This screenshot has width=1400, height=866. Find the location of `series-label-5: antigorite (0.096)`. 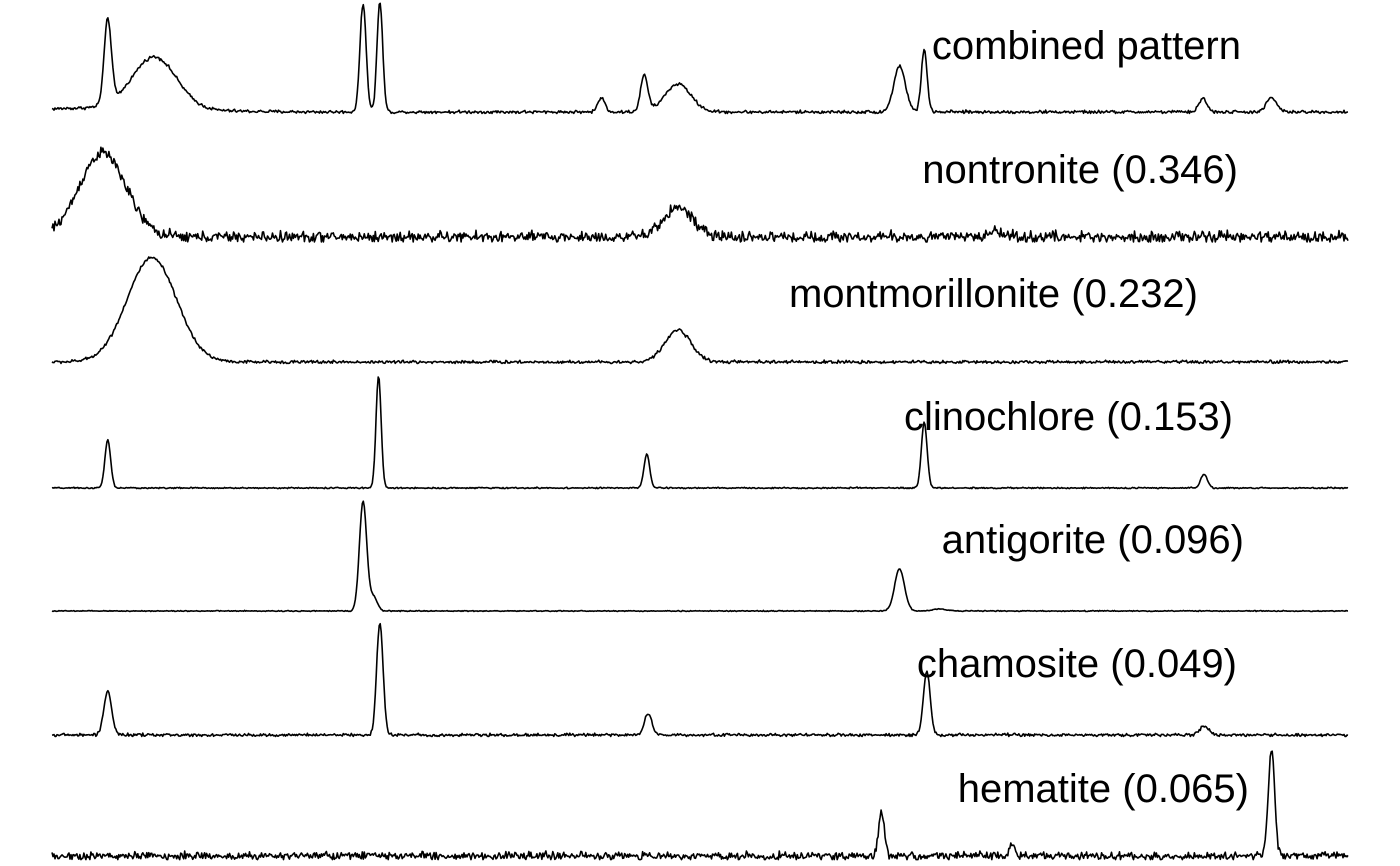

series-label-5: antigorite (0.096) is located at coordinates (1093, 540).